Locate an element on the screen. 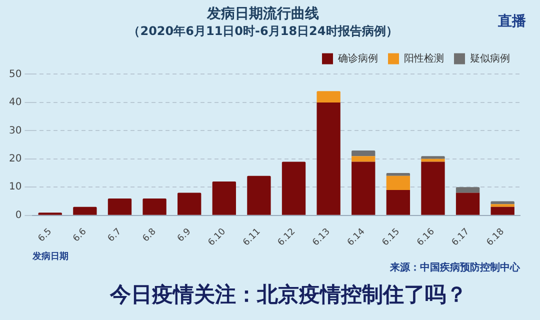 This screenshot has height=320, width=540. text: 今日疫情关注：北京疫情控制住了吗？ is located at coordinates (288, 294).